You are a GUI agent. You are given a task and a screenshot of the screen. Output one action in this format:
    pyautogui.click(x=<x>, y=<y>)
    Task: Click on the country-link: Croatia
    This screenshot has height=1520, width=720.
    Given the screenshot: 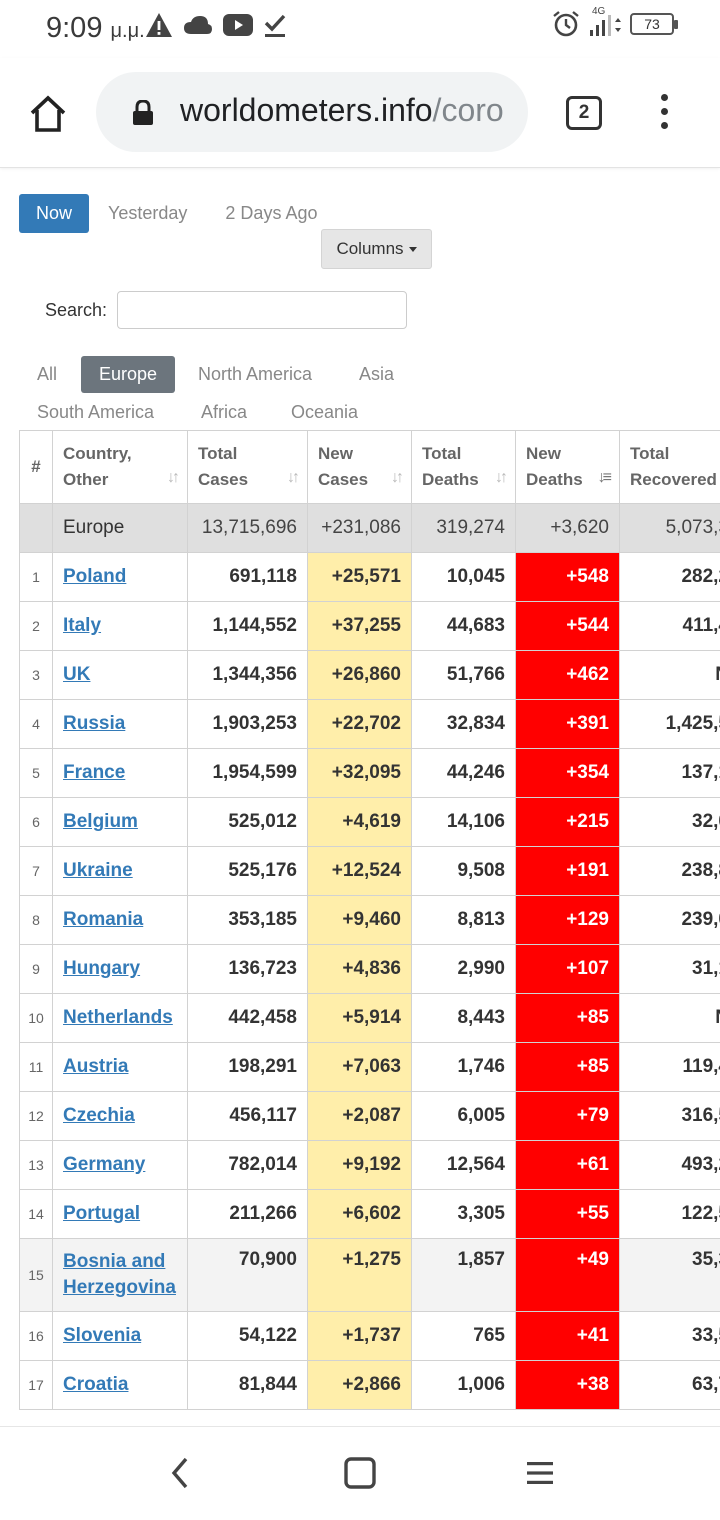 What is the action you would take?
    pyautogui.click(x=96, y=1384)
    